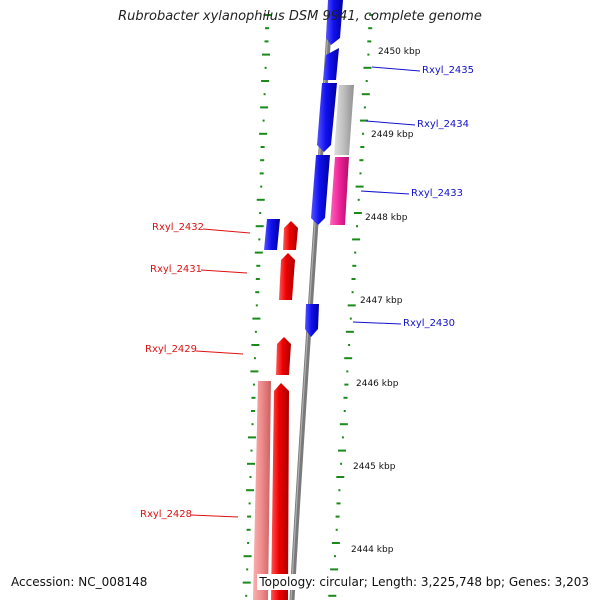 Image resolution: width=600 pixels, height=600 pixels. What do you see at coordinates (372, 550) in the screenshot?
I see `position-tick-label: 2444 kbp` at bounding box center [372, 550].